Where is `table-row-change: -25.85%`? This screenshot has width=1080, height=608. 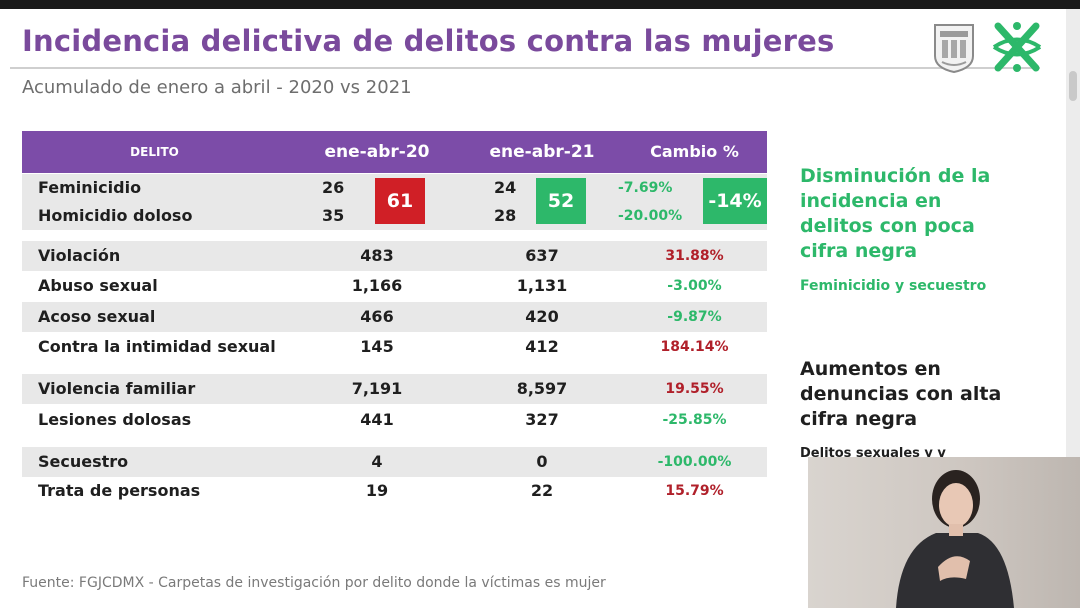 table-row-change: -25.85% is located at coordinates (694, 420).